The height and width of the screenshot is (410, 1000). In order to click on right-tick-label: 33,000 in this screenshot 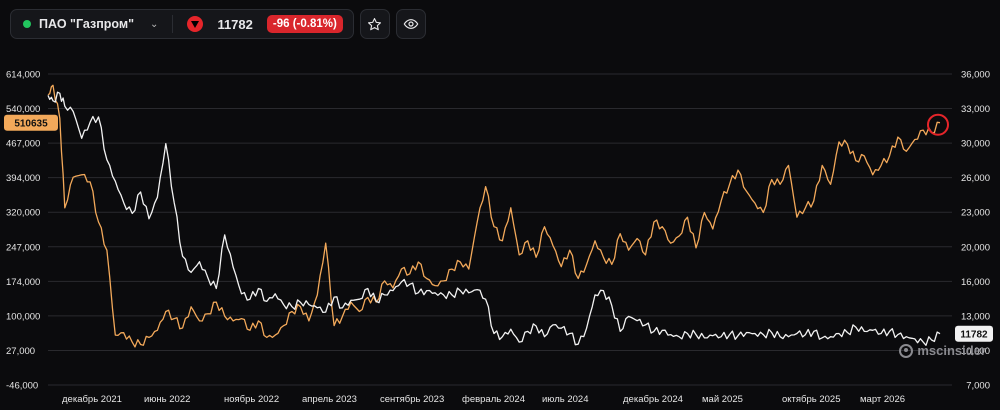, I will do `click(975, 109)`.